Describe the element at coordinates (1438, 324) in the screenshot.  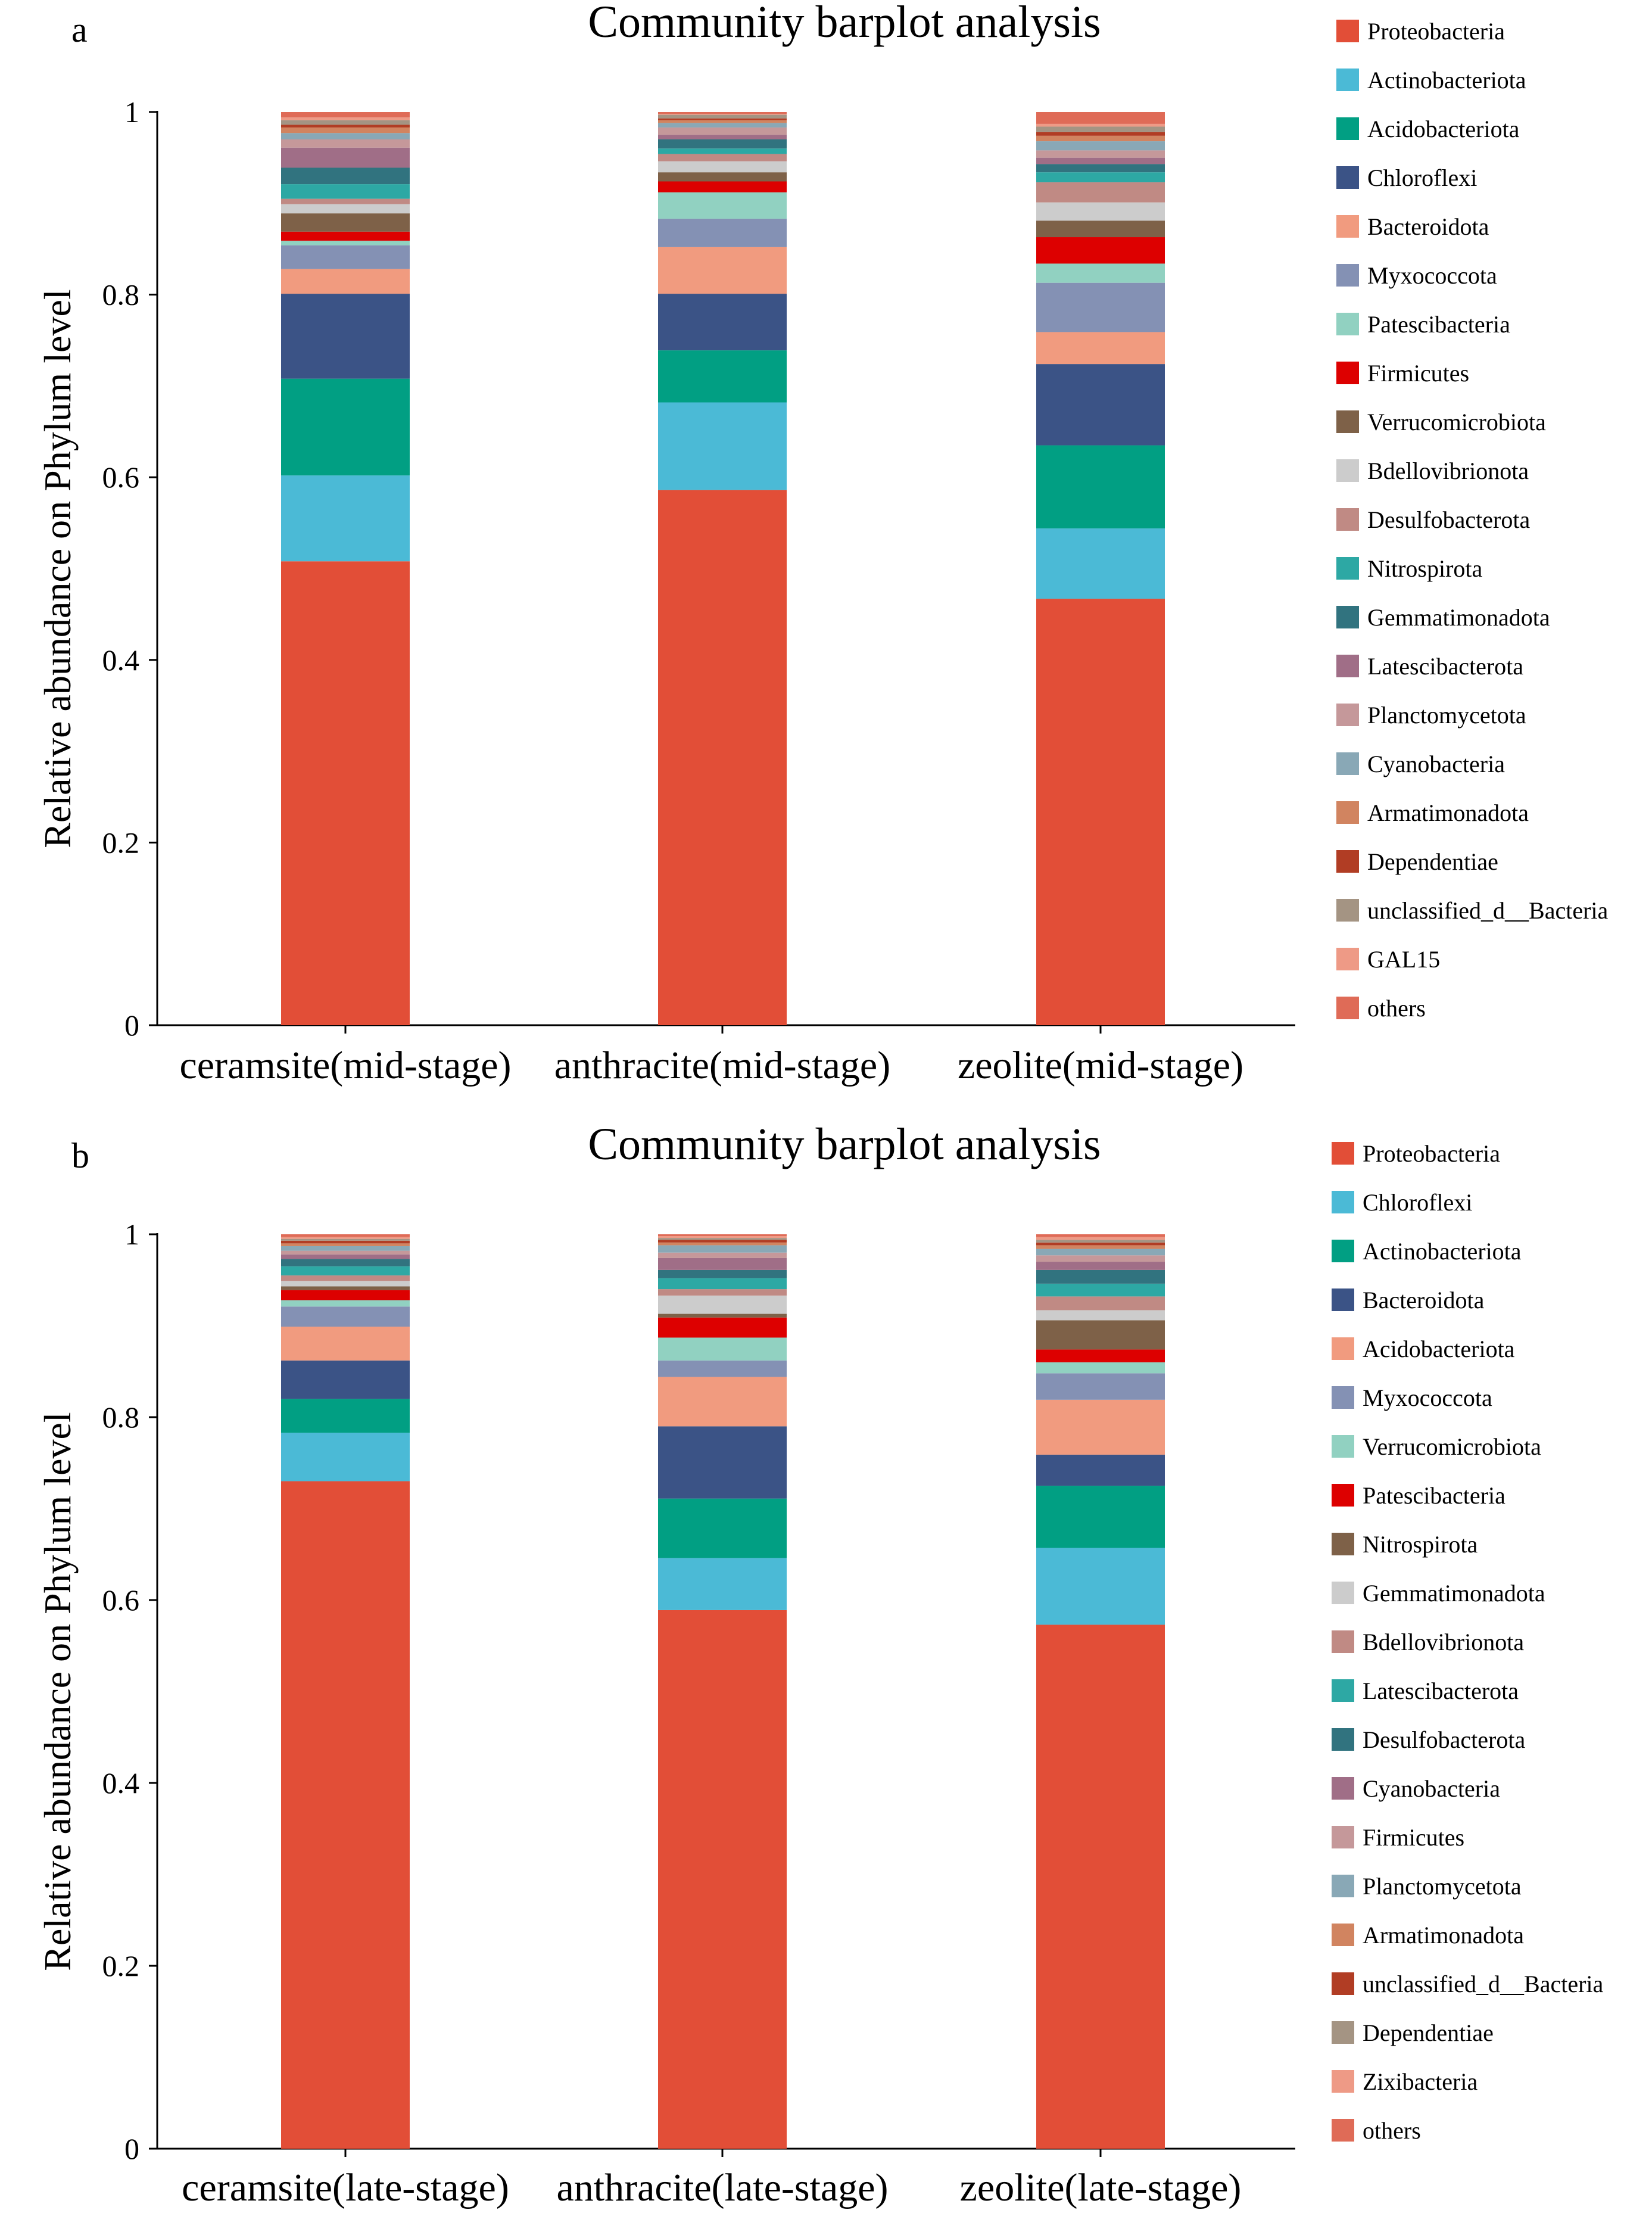
I see `legend-label: Patescibacteria` at that location.